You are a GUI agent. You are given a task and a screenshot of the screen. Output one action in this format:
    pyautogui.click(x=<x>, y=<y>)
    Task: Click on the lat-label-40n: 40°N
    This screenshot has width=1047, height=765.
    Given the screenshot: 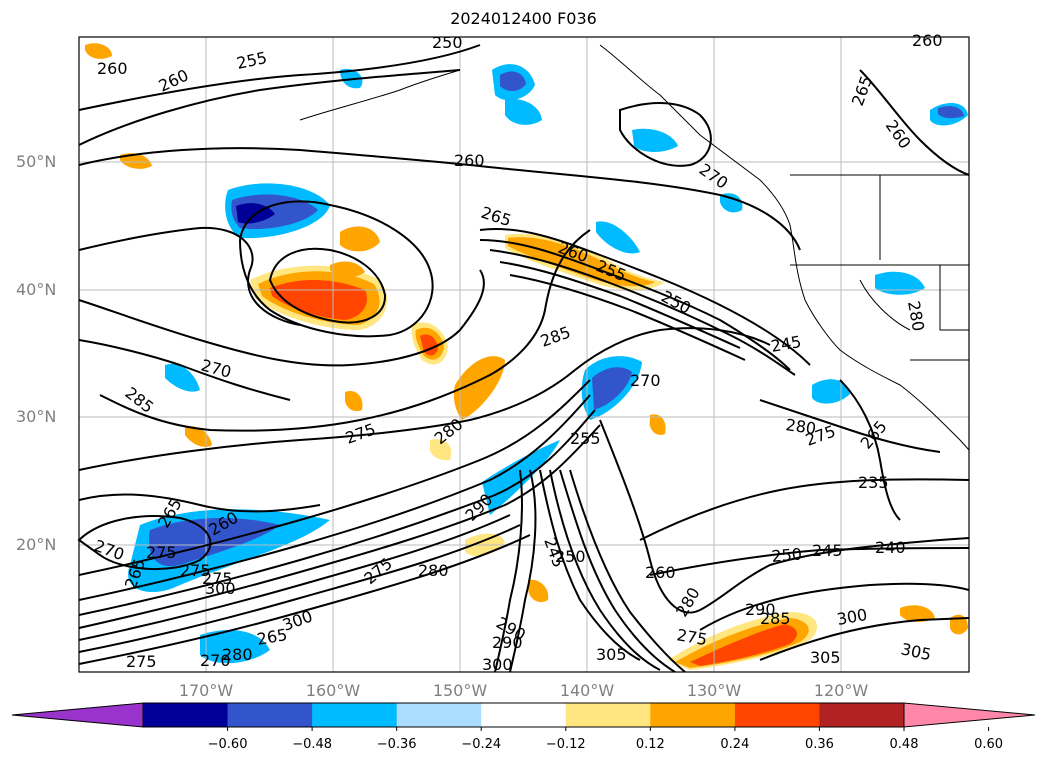 What is the action you would take?
    pyautogui.click(x=36, y=289)
    